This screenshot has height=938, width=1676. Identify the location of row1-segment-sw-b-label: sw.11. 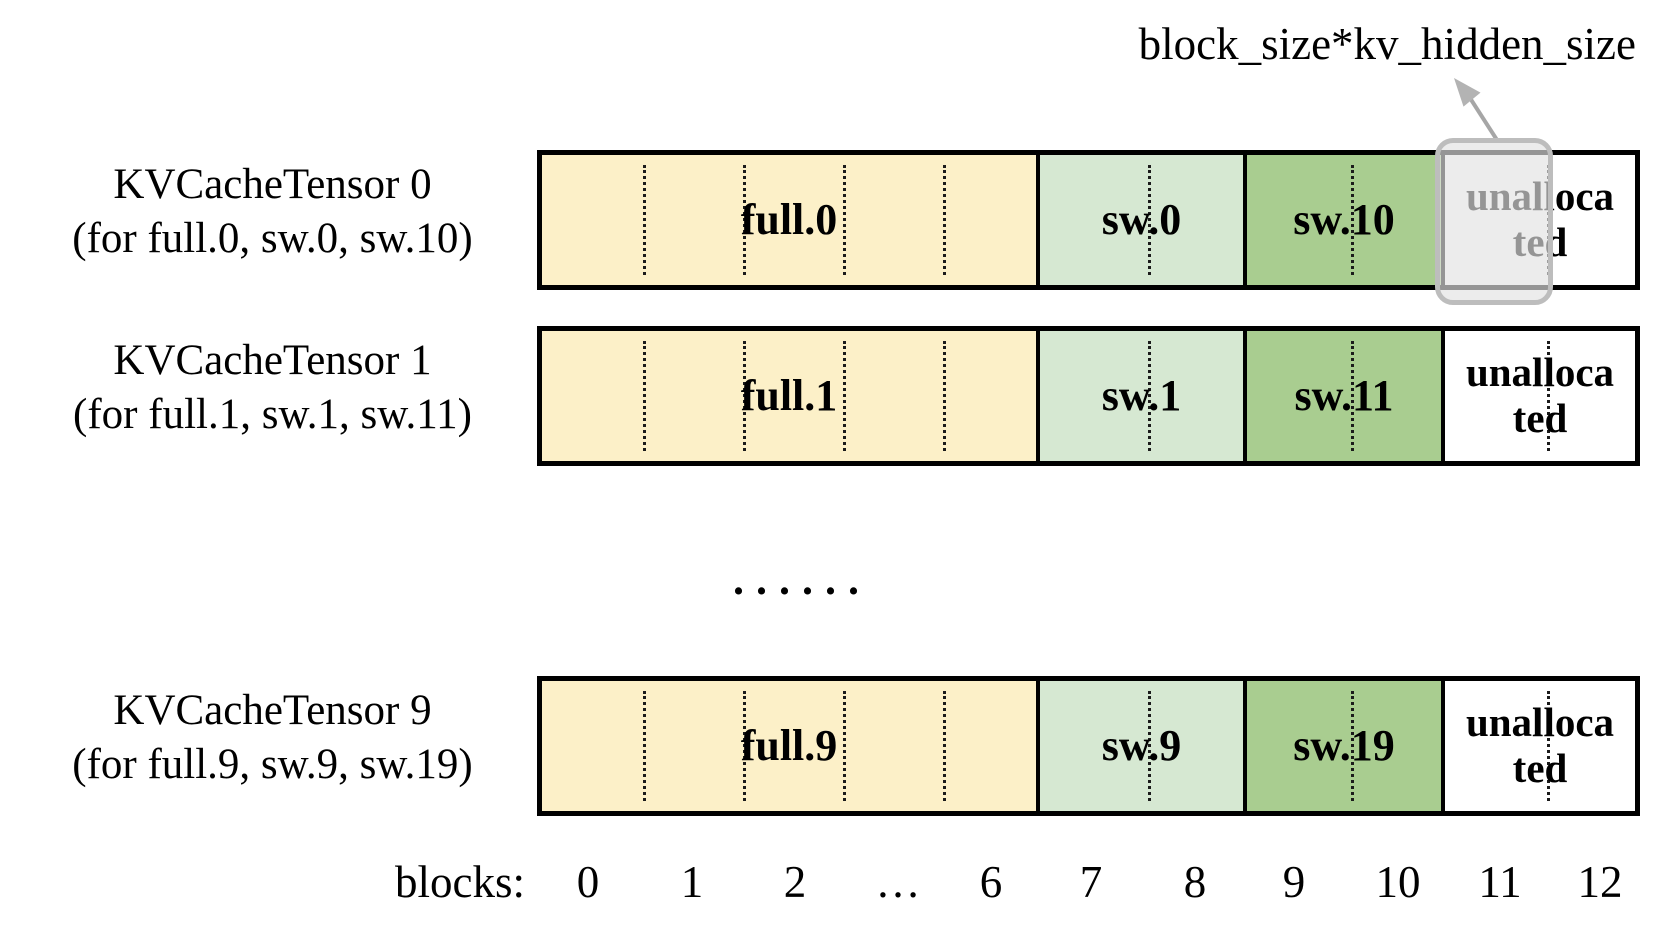
(1344, 395).